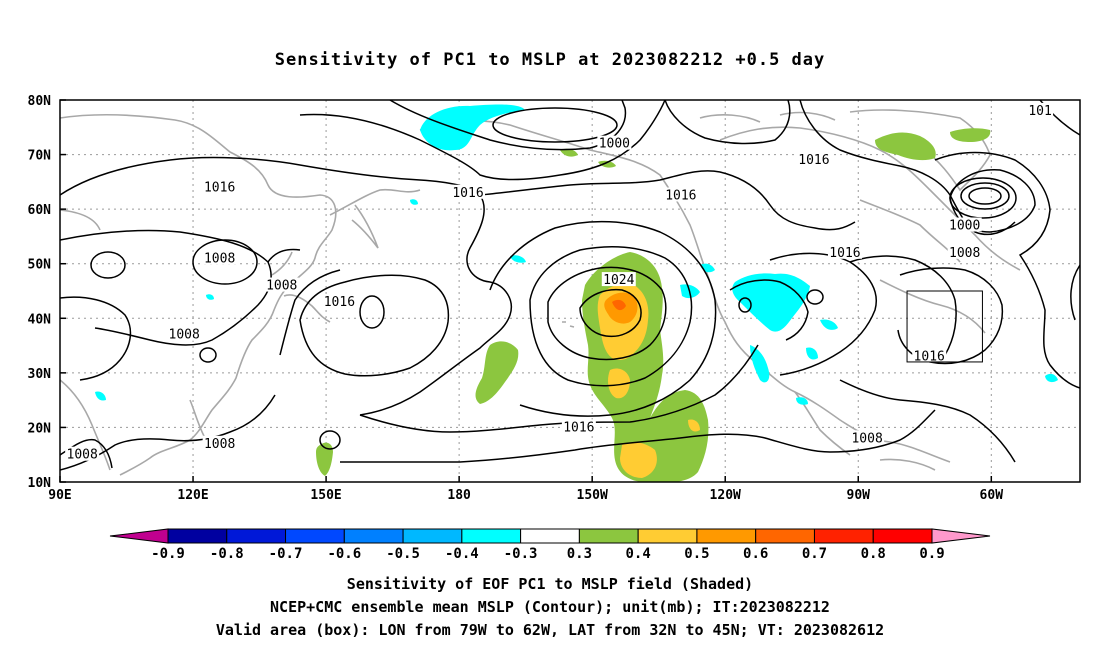  I want to click on colorbar-tick-label: 0.7, so click(814, 554).